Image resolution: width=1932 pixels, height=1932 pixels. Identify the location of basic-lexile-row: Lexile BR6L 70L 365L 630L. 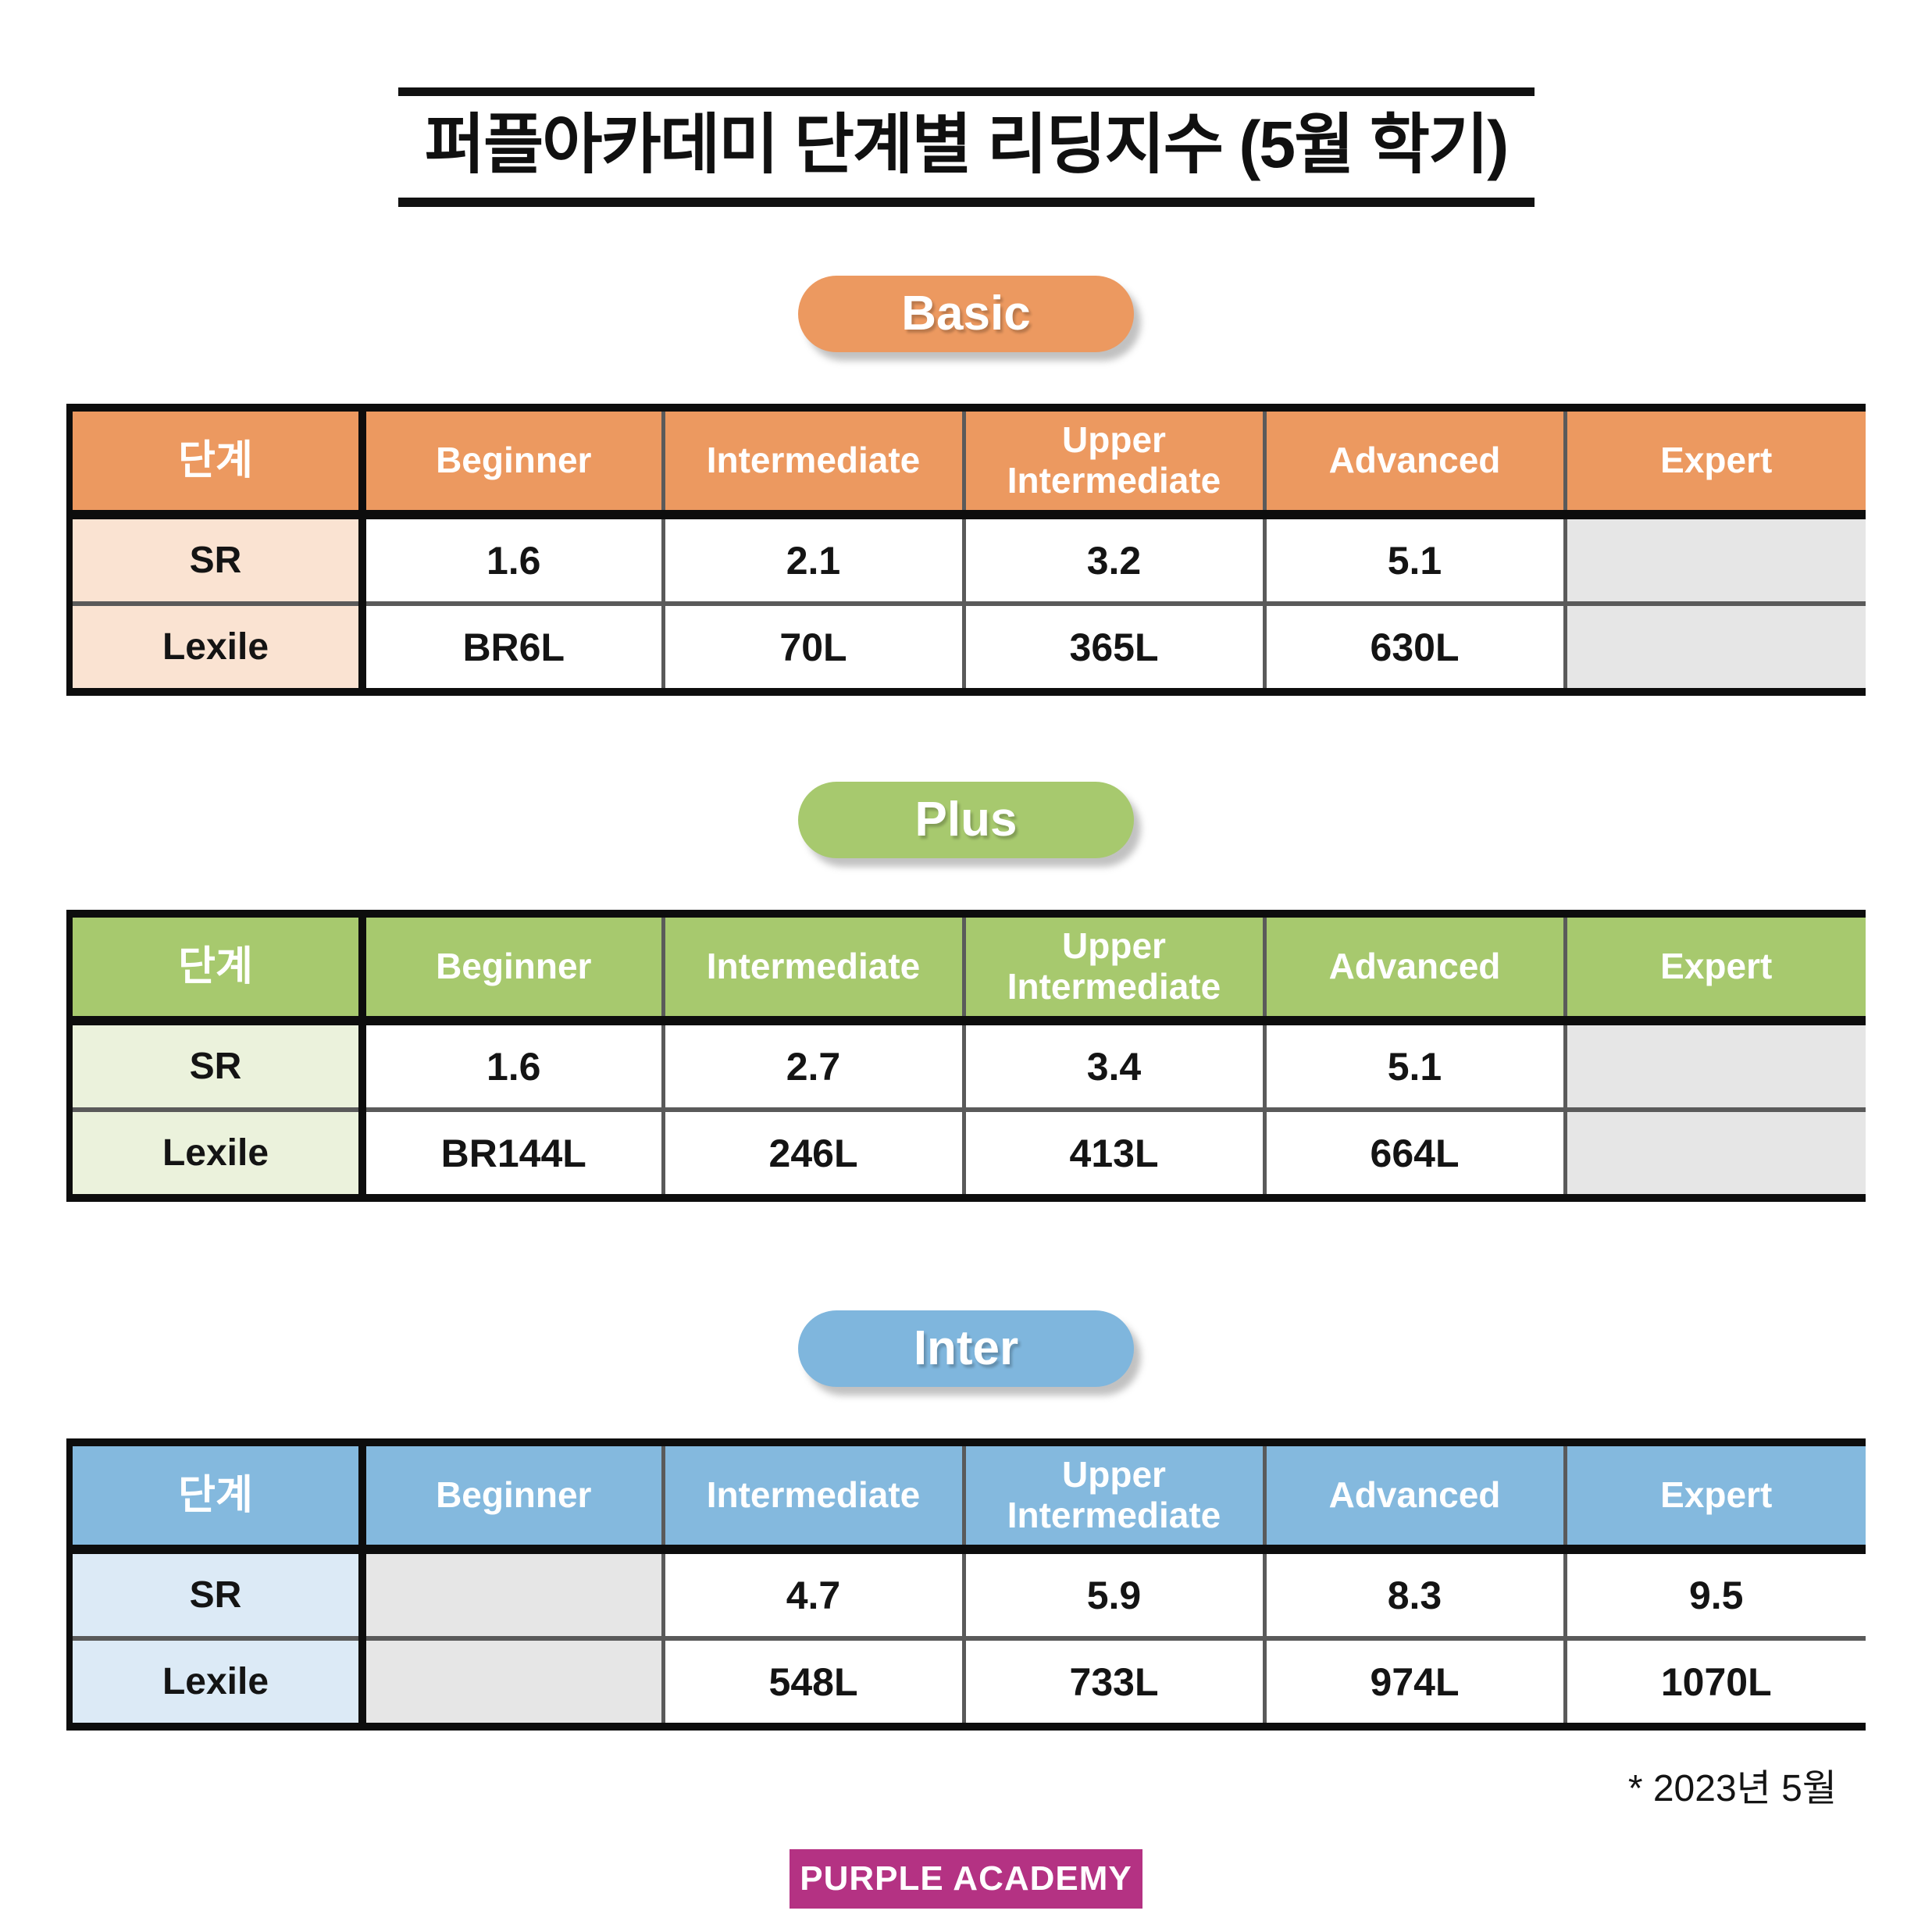
(968, 646).